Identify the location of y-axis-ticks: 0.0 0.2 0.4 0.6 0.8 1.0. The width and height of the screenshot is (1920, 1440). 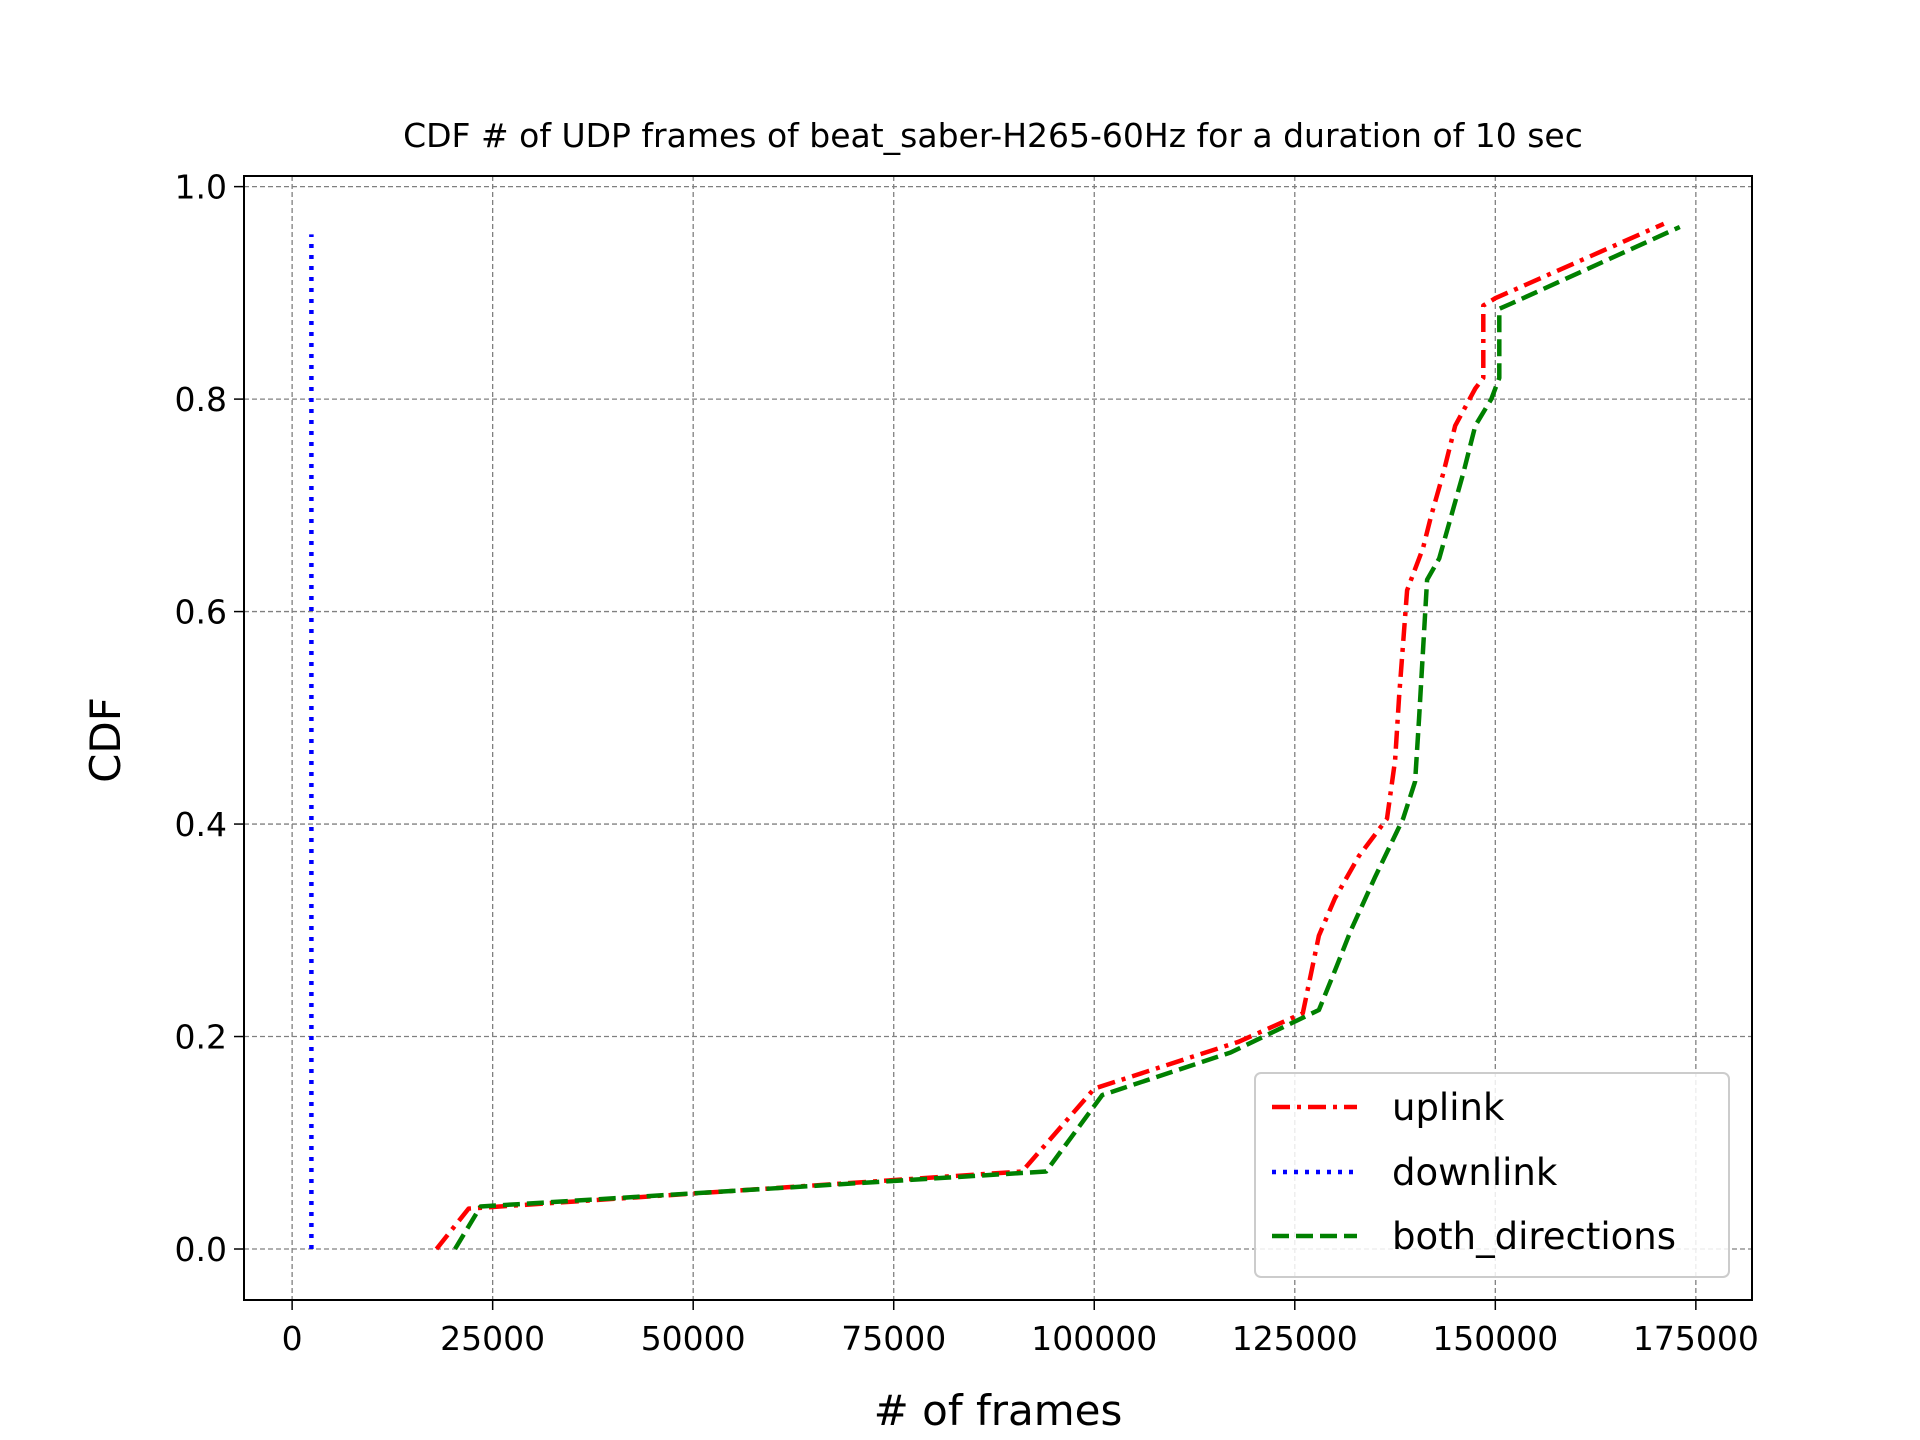
(209, 718).